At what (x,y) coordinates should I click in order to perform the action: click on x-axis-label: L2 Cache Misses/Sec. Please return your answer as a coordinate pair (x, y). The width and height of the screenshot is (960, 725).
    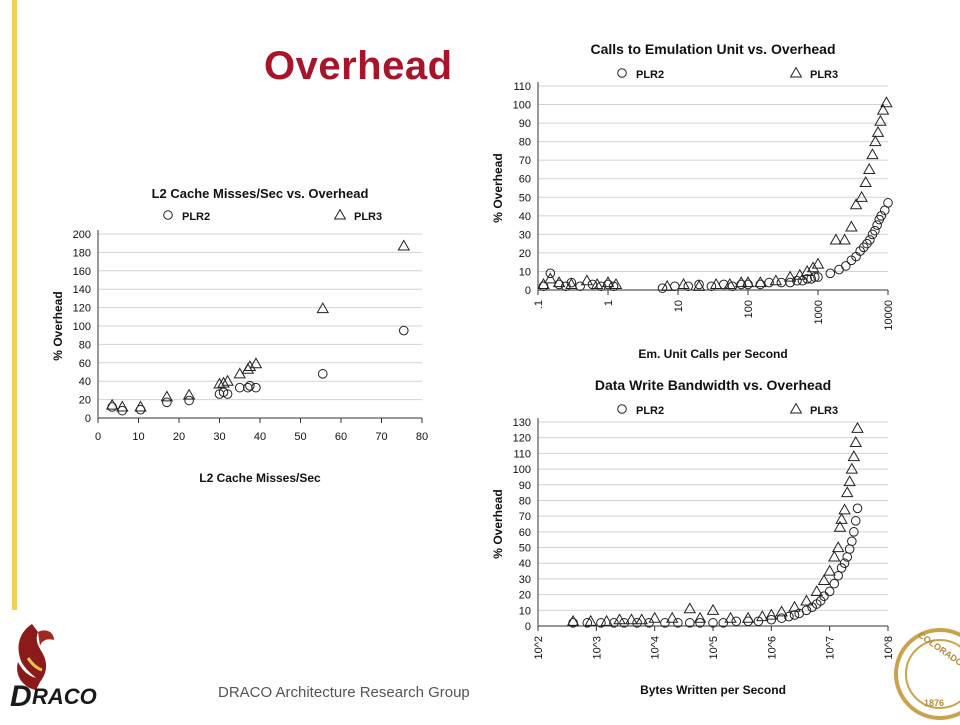
    Looking at the image, I should click on (260, 478).